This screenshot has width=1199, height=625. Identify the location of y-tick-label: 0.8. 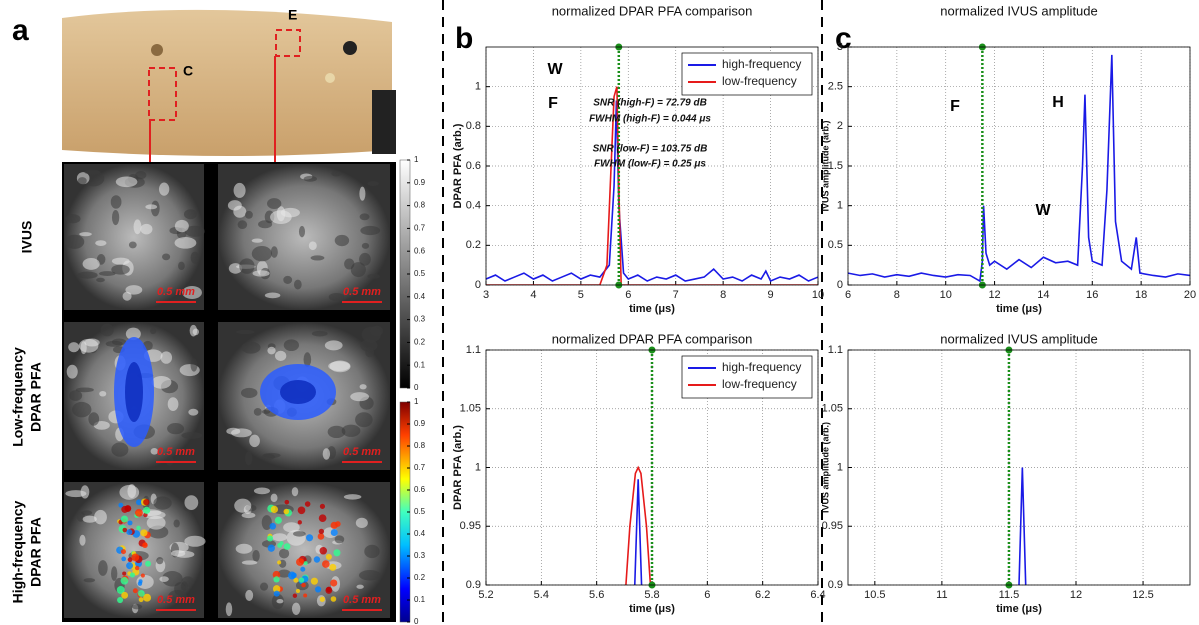
(473, 126).